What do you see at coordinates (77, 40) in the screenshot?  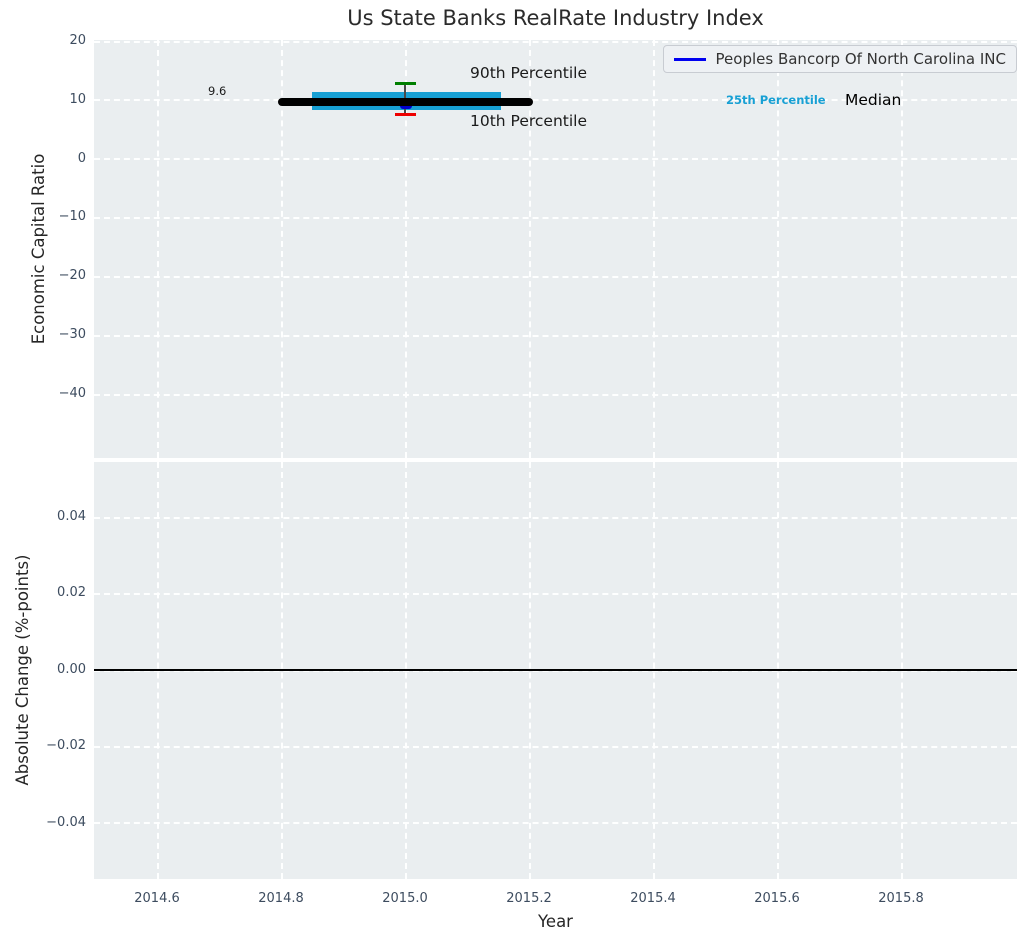 I see `y-tick: 20` at bounding box center [77, 40].